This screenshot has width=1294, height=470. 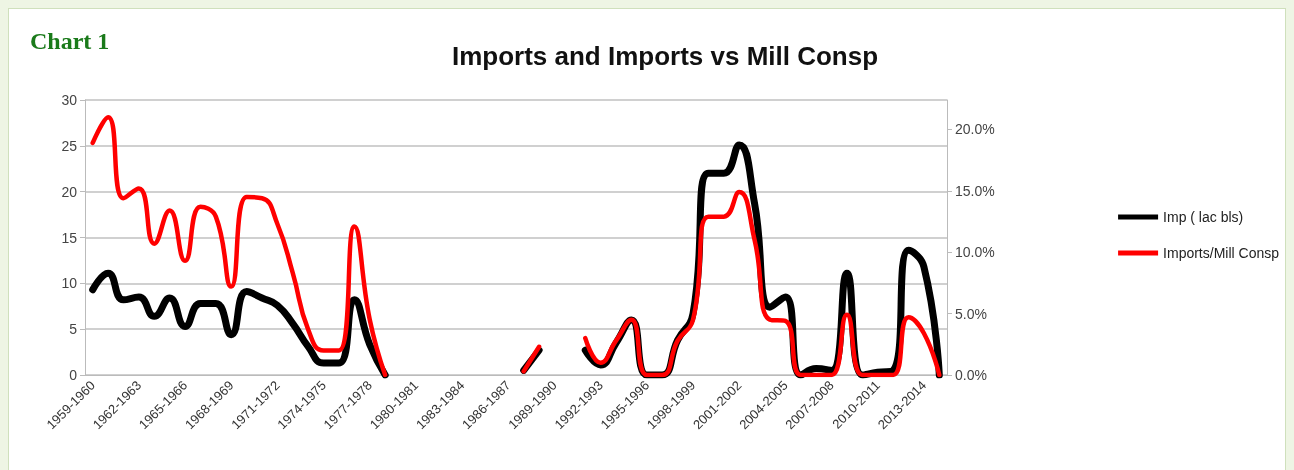 What do you see at coordinates (73, 375) in the screenshot?
I see `y-tick-label: 0` at bounding box center [73, 375].